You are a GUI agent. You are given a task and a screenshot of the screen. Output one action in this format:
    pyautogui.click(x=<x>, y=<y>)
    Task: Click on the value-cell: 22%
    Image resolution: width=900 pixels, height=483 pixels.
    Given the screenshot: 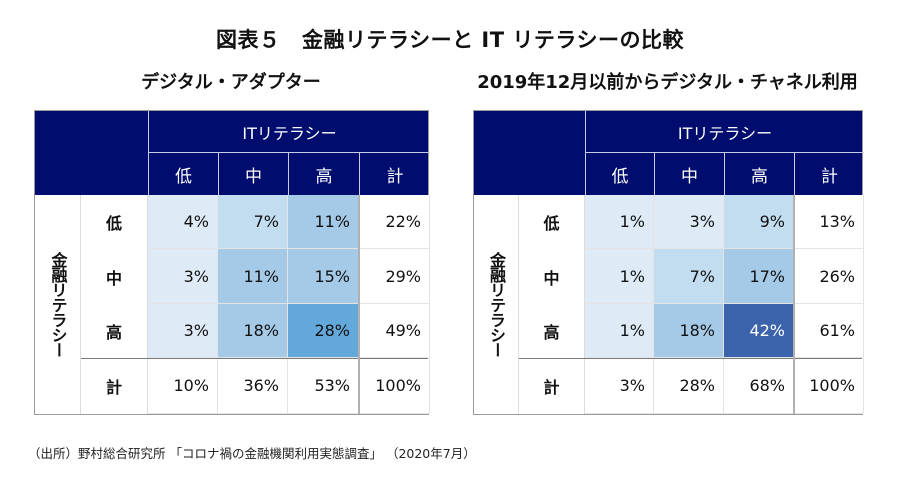 What is the action you would take?
    pyautogui.click(x=394, y=222)
    